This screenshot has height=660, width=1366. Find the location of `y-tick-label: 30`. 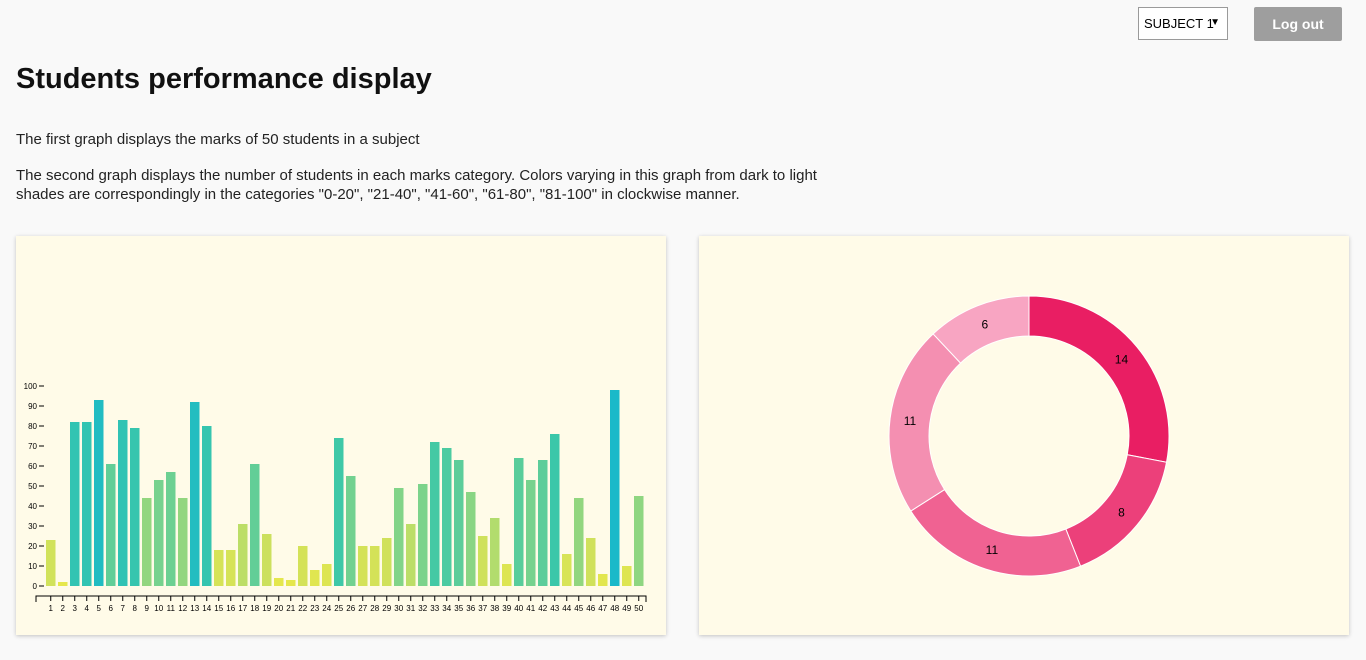

y-tick-label: 30 is located at coordinates (32, 526).